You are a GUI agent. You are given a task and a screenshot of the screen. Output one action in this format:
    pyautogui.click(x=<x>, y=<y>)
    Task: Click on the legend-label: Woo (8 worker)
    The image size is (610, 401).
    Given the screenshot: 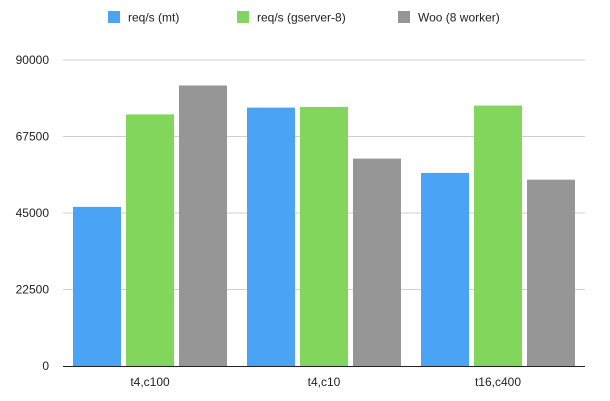 What is the action you would take?
    pyautogui.click(x=459, y=18)
    